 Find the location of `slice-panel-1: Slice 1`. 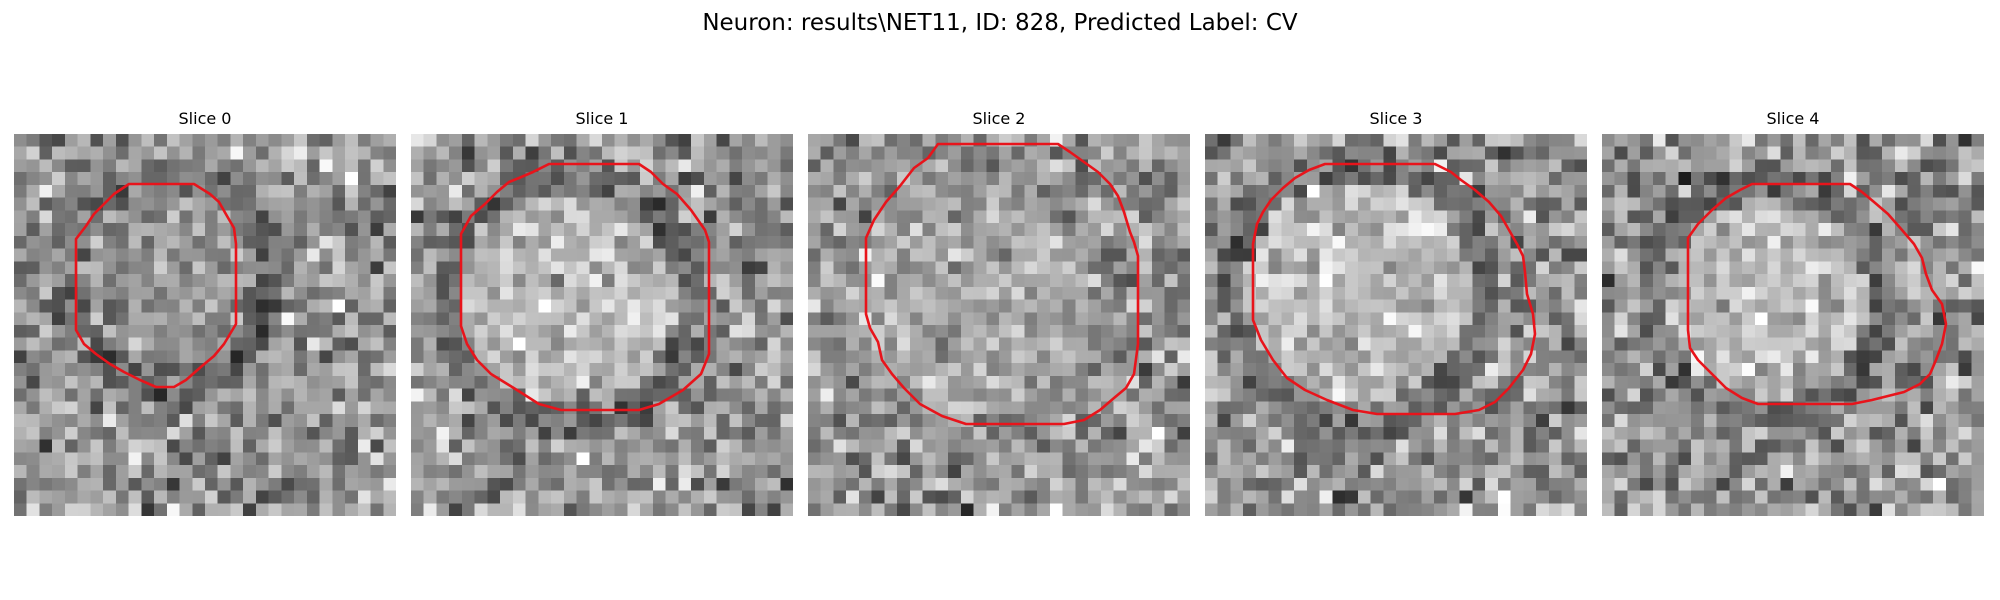

slice-panel-1: Slice 1 is located at coordinates (602, 312).